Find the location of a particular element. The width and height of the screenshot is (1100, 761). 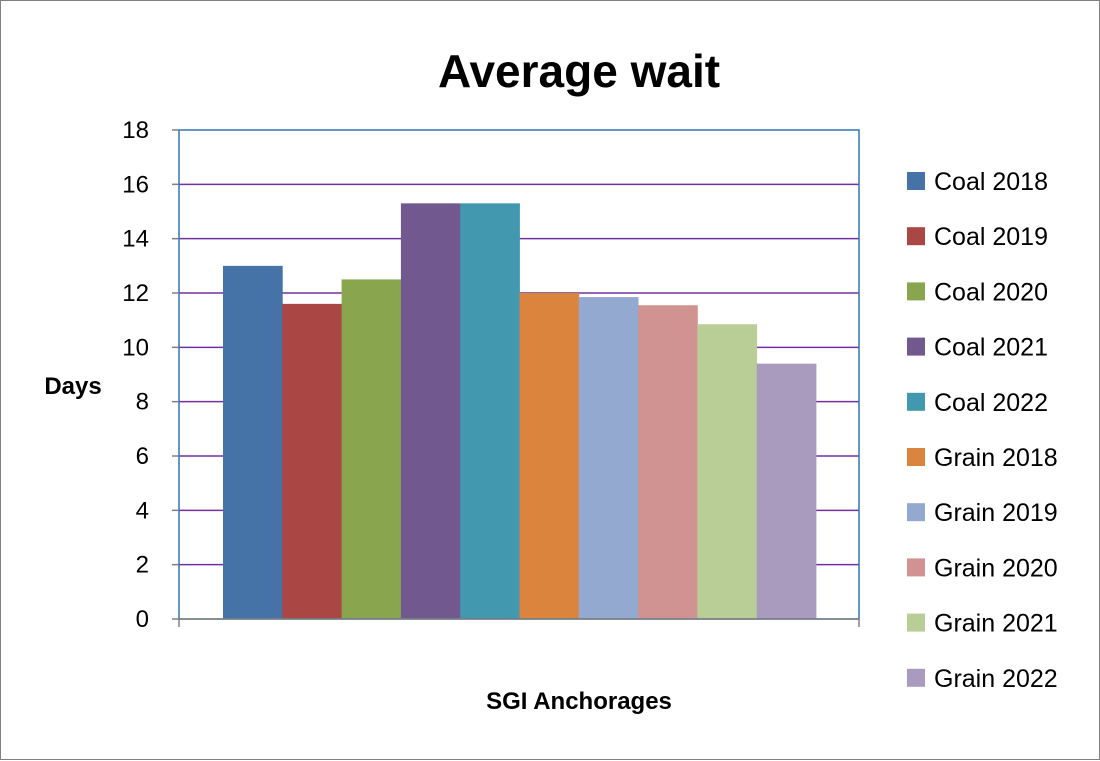

y-tick-label: 12 is located at coordinates (135, 293).